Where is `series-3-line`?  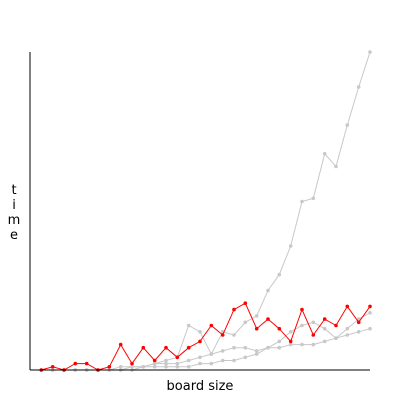
series-3-line is located at coordinates (206, 341).